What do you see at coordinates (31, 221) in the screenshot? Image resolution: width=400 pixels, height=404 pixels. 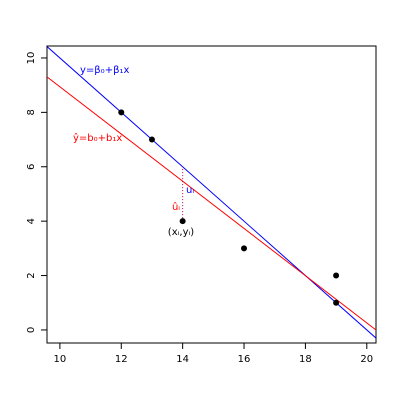 I see `y-tick-label: 4` at bounding box center [31, 221].